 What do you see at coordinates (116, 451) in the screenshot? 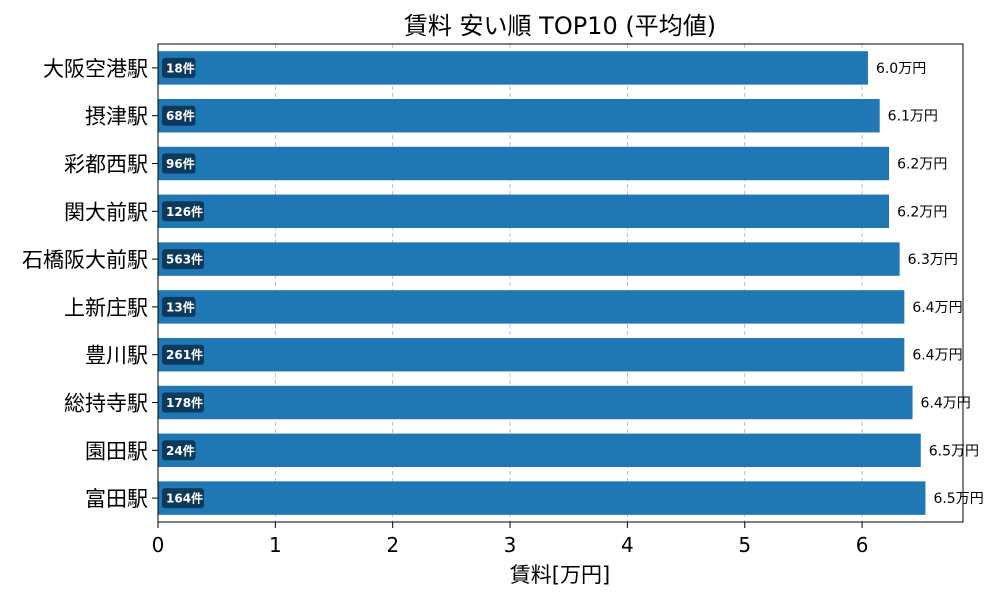
I see `category-label: 園田駅` at bounding box center [116, 451].